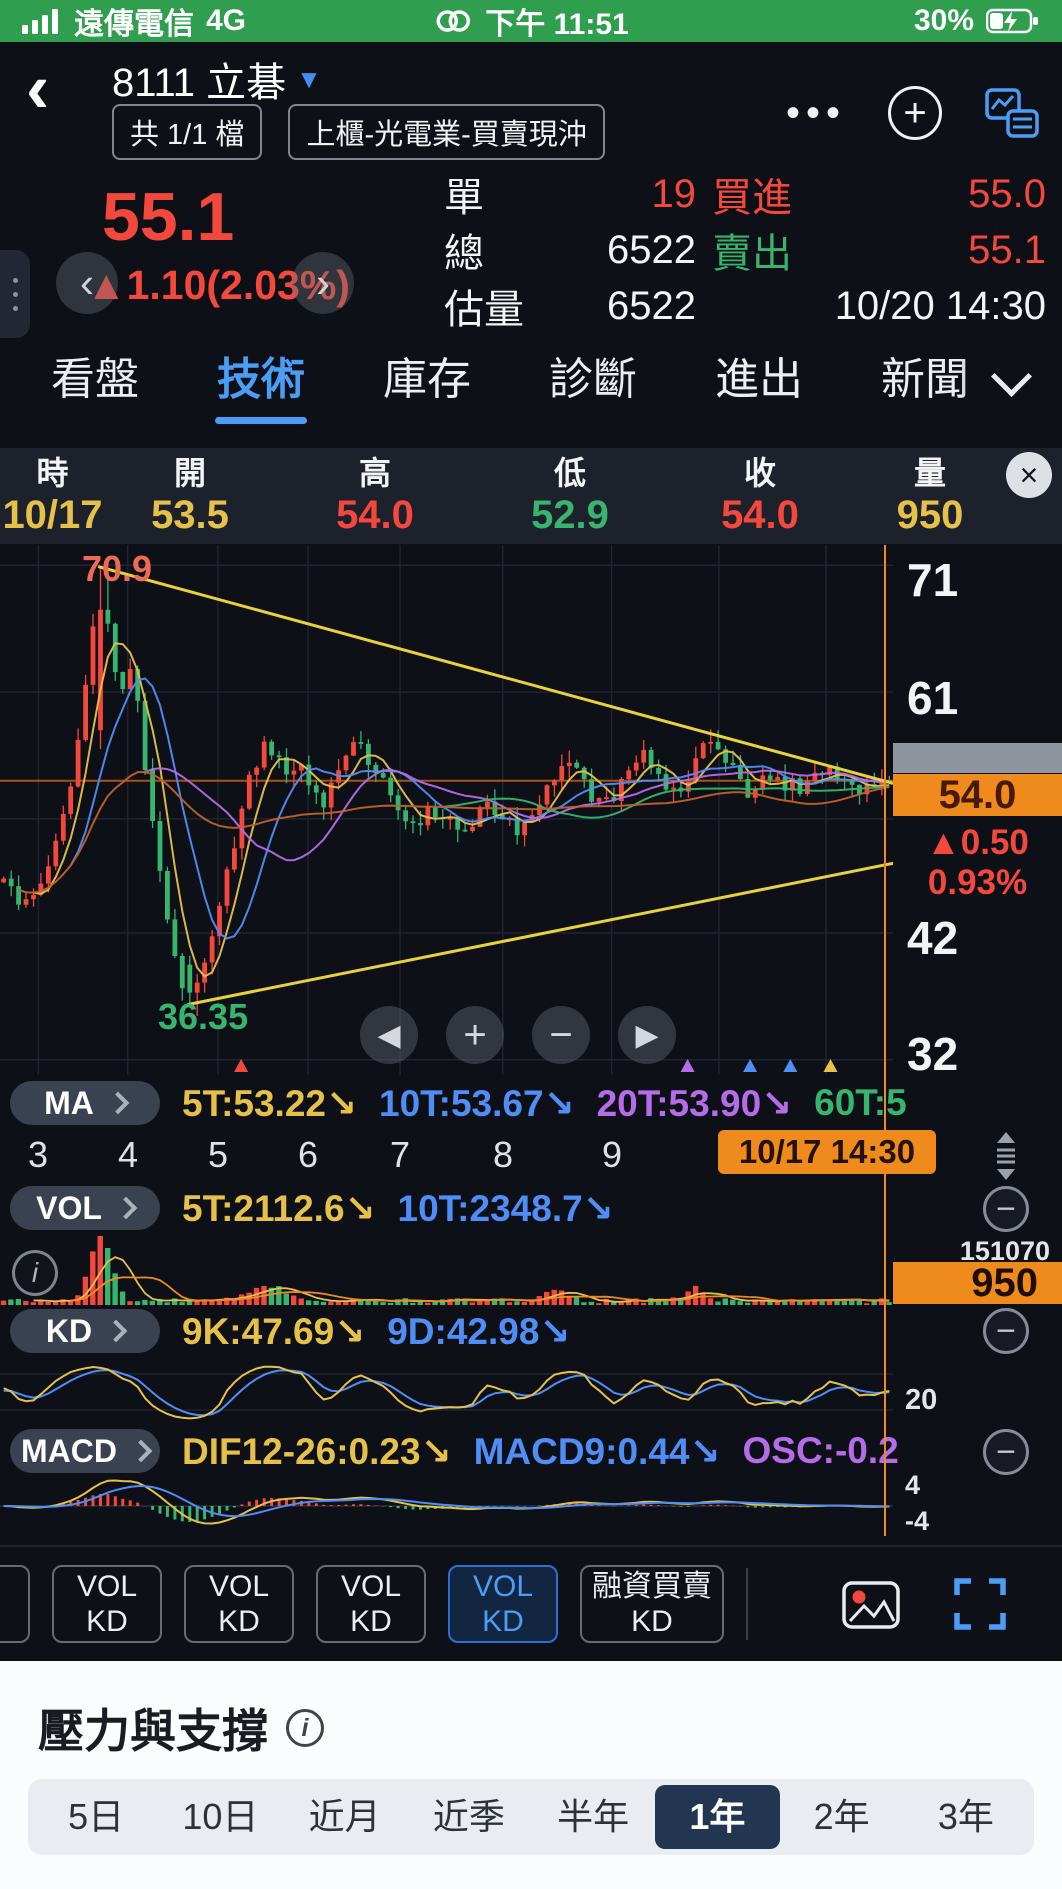 The image size is (1062, 1889). I want to click on toolbar-button-volkd-2: VOL KD, so click(239, 1604).